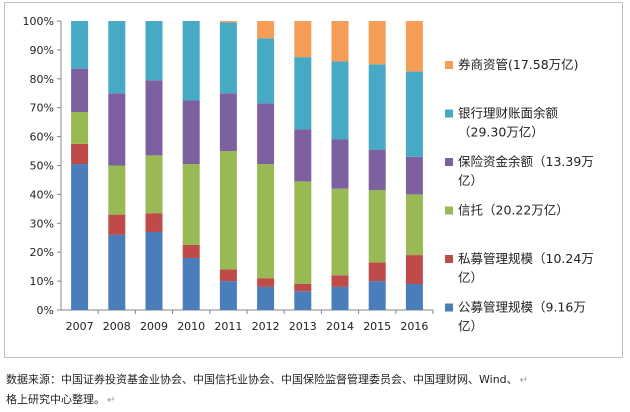 The image size is (630, 412). What do you see at coordinates (266, 326) in the screenshot?
I see `x-tick-label: 2012` at bounding box center [266, 326].